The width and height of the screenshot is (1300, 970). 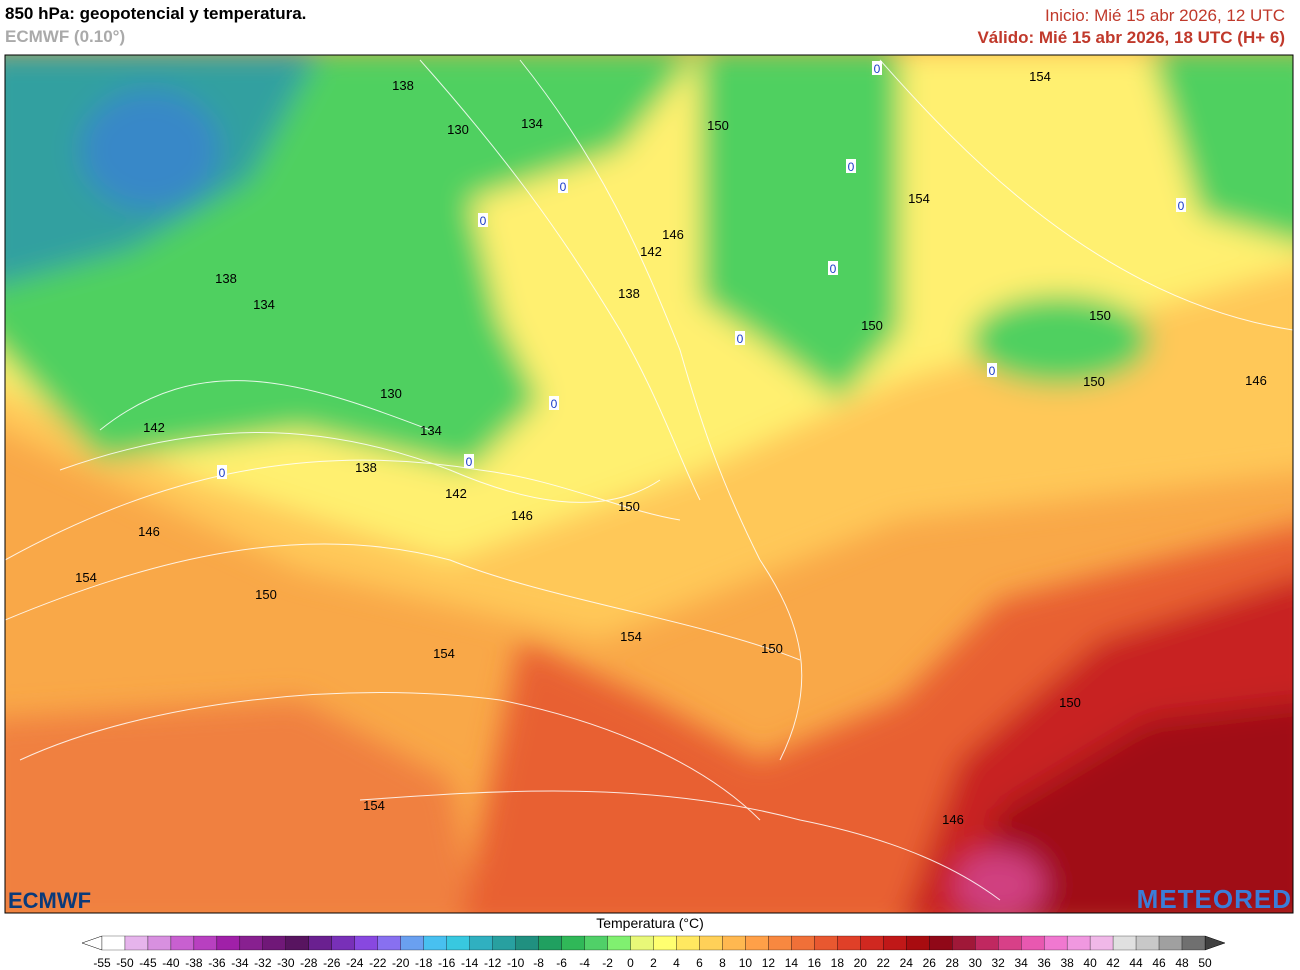 I want to click on colorbar-tick-label: 18, so click(x=838, y=963).